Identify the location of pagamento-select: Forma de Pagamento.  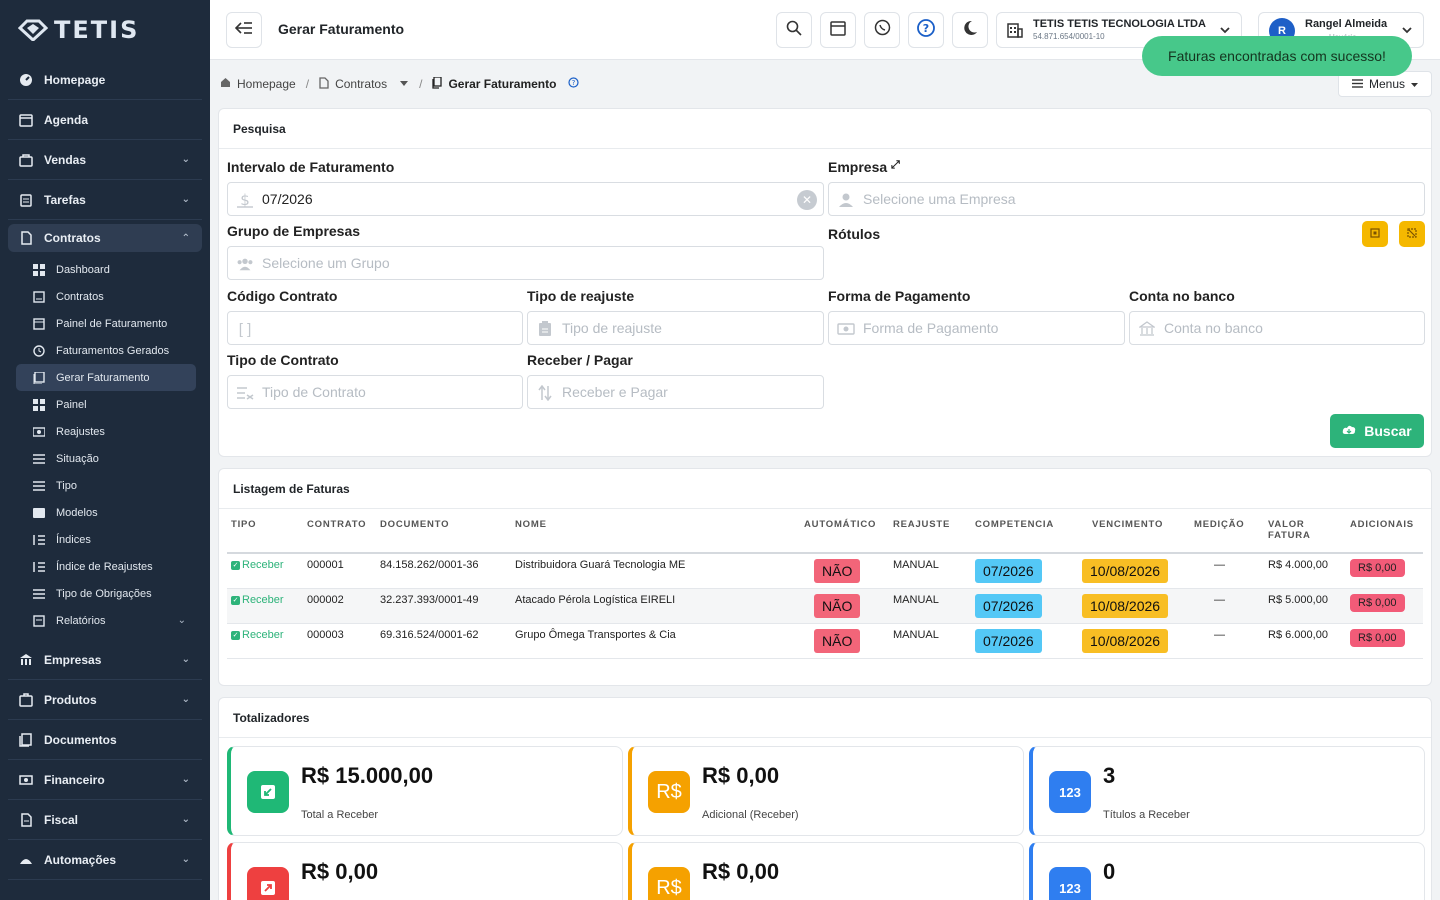
(976, 328).